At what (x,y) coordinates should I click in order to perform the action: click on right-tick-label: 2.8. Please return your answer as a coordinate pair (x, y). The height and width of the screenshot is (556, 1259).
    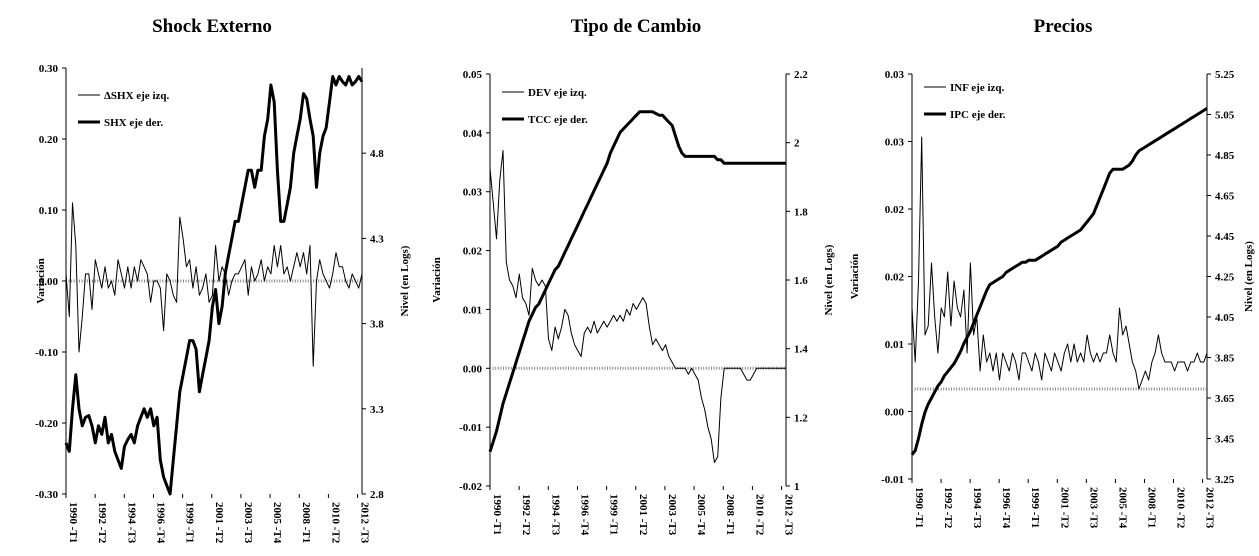
    Looking at the image, I should click on (377, 495).